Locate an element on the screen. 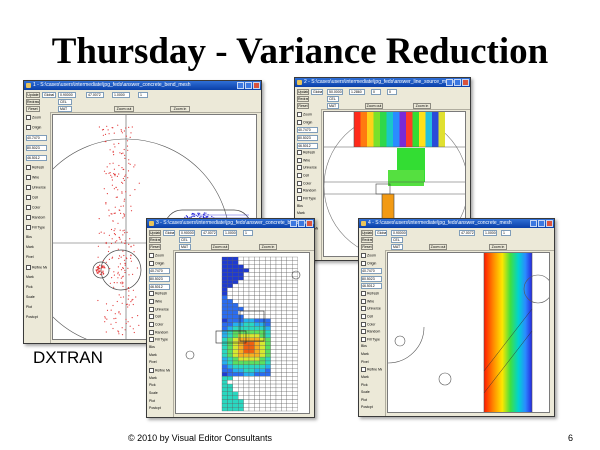 This screenshot has width=600, height=450. sidebar-item: 80.5023 is located at coordinates (307, 137).